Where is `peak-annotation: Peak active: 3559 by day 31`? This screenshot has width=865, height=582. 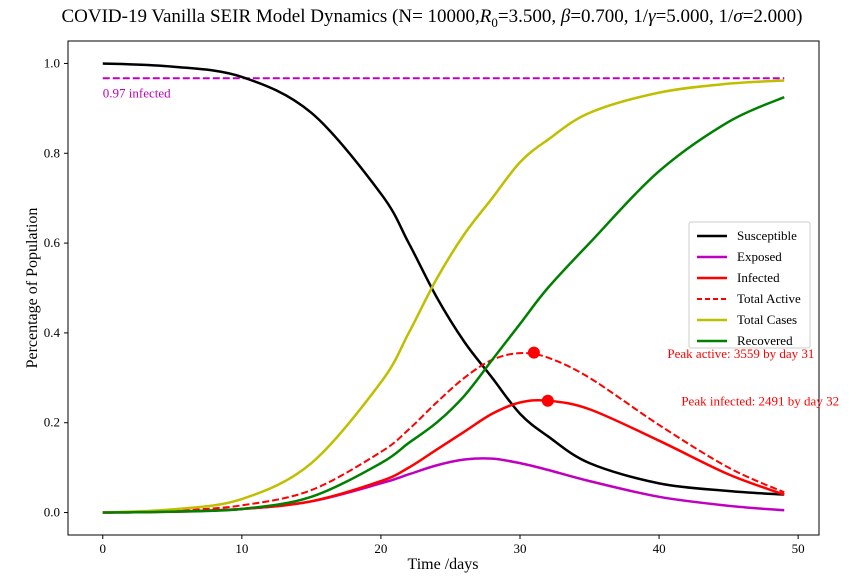 peak-annotation: Peak active: 3559 by day 31 is located at coordinates (740, 353).